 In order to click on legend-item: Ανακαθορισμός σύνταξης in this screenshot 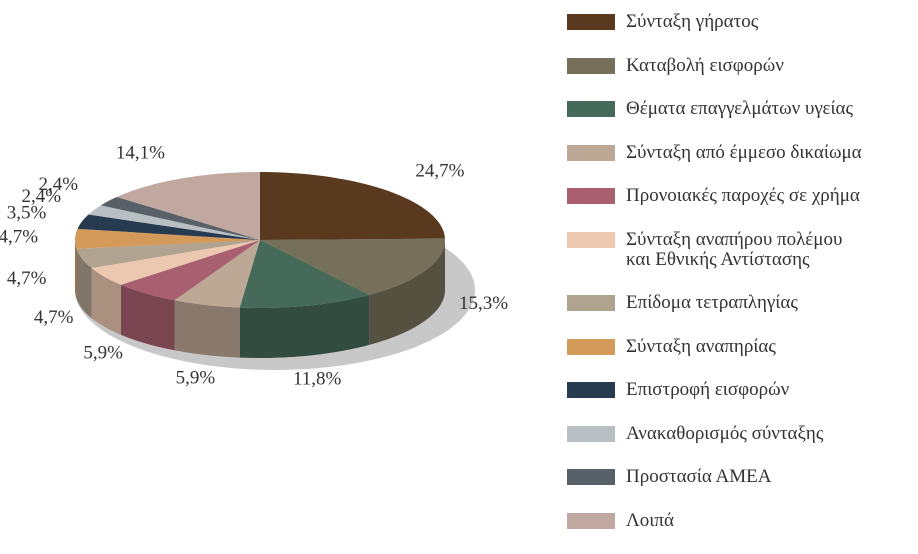, I will do `click(742, 433)`.